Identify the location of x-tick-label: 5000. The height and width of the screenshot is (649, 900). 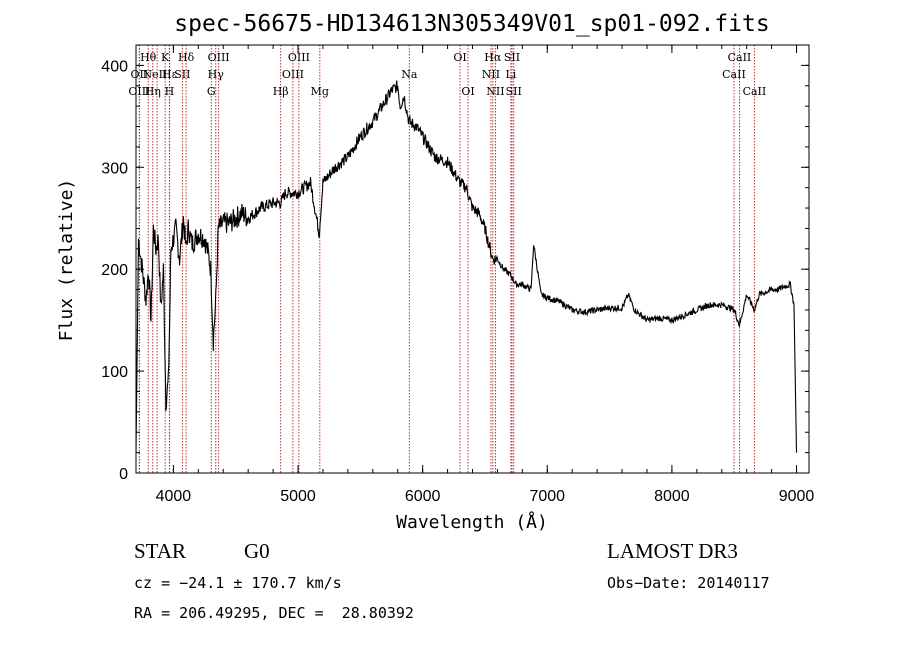
(298, 496).